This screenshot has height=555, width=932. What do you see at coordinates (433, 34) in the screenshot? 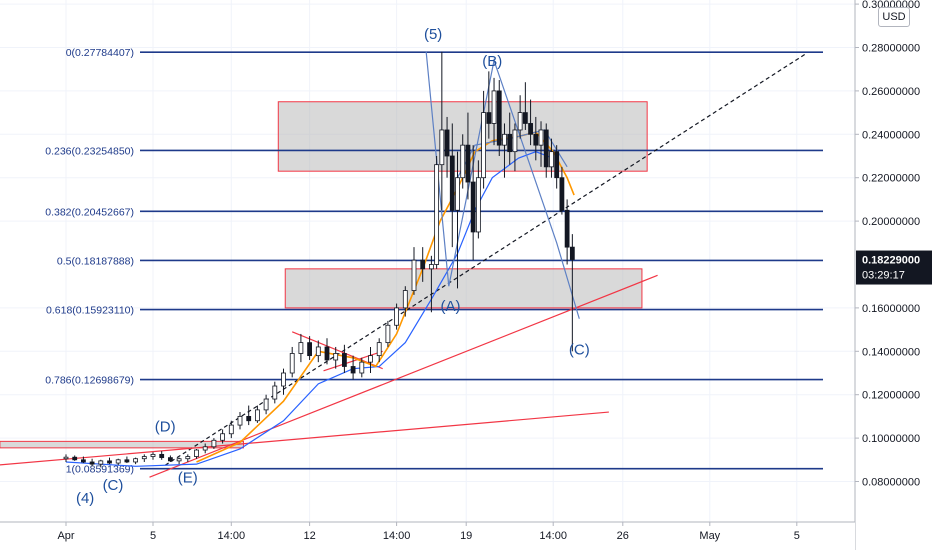
I see `wave-label: (5)` at bounding box center [433, 34].